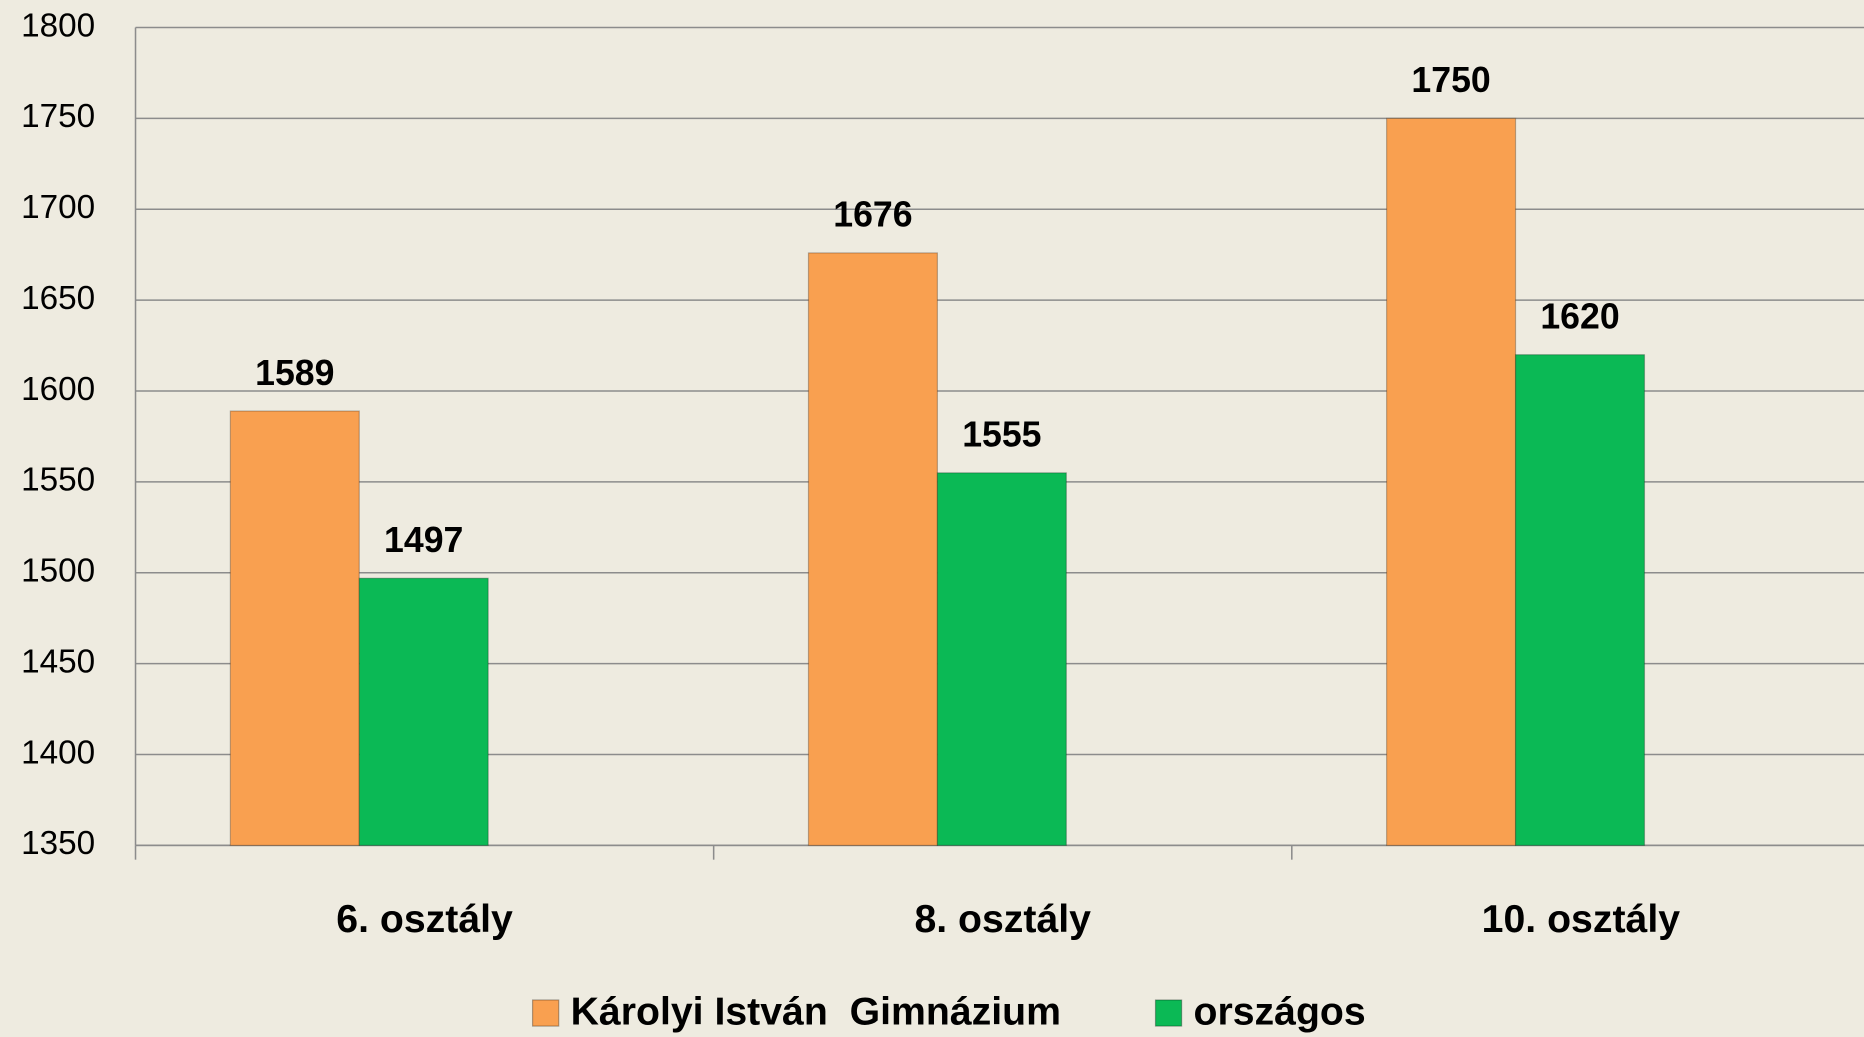 The width and height of the screenshot is (1864, 1037). I want to click on y-tick-label: 1750, so click(58, 116).